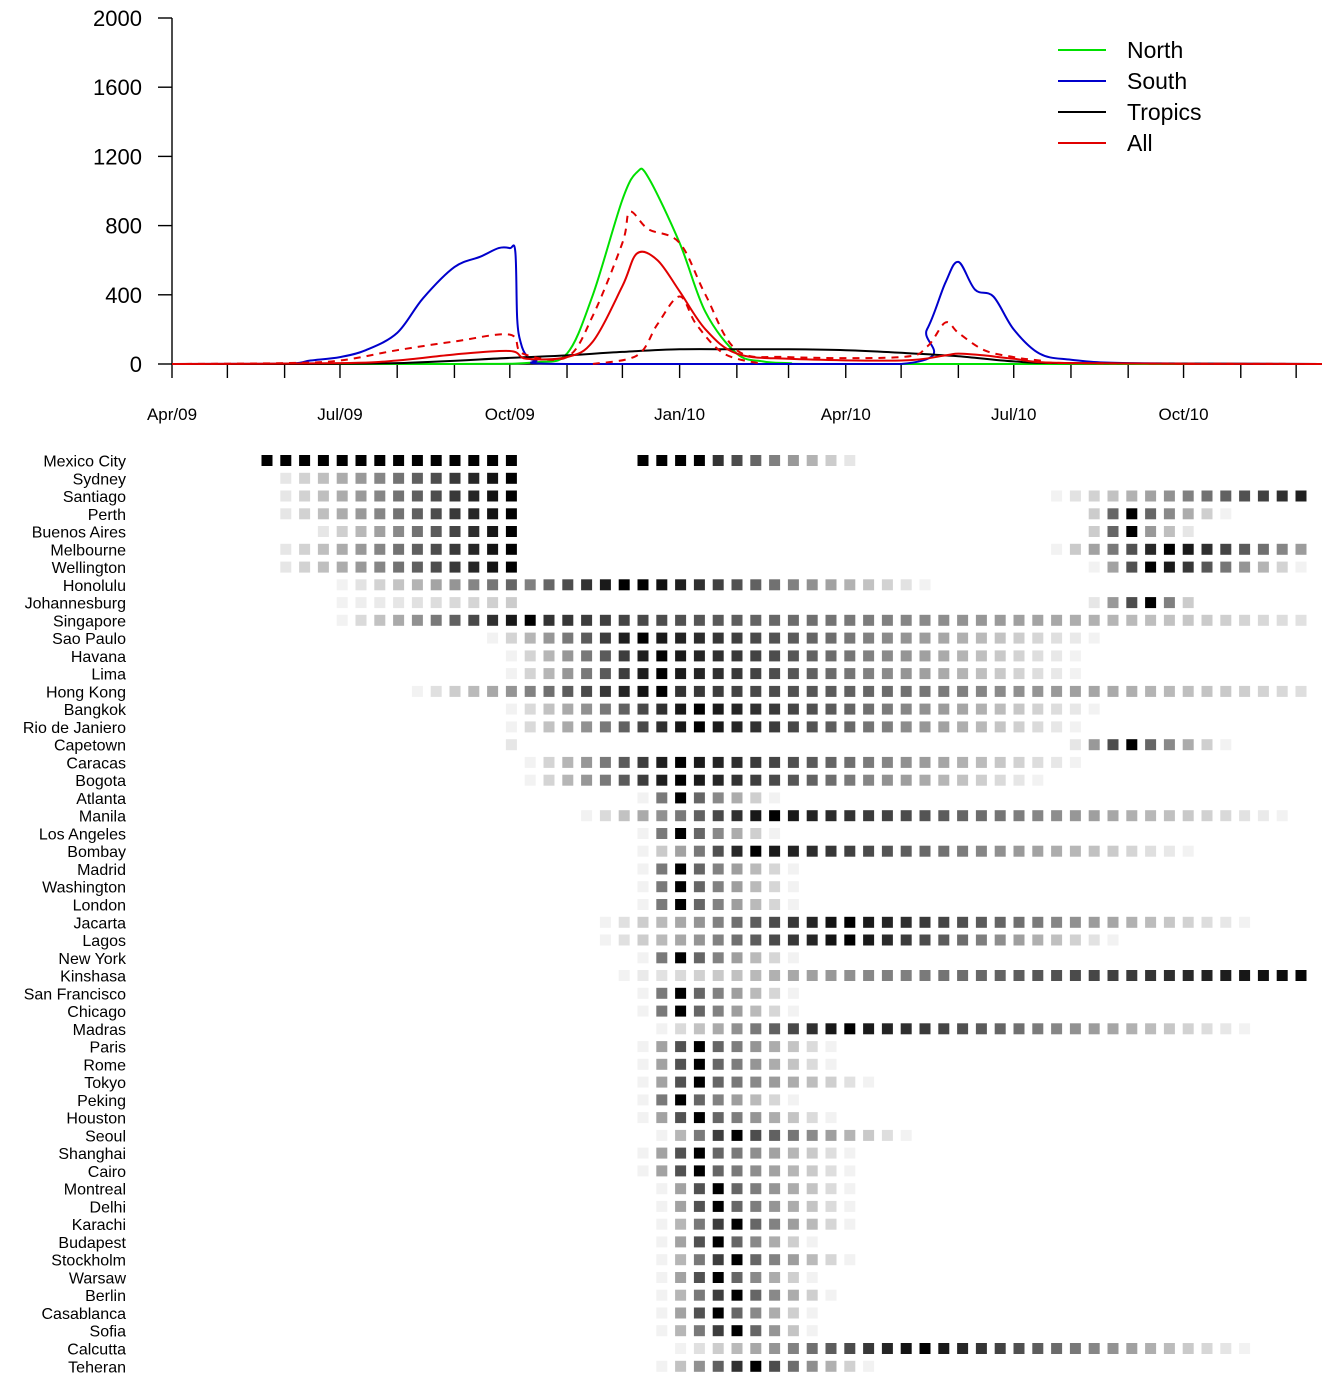 The image size is (1334, 1379). Describe the element at coordinates (101, 870) in the screenshot. I see `city-label: Madrid` at that location.